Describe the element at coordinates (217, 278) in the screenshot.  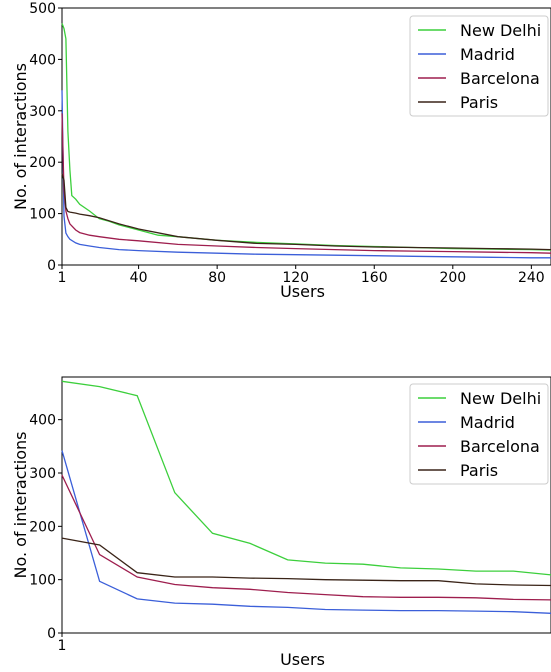
I see `x-tick-label: 80` at that location.